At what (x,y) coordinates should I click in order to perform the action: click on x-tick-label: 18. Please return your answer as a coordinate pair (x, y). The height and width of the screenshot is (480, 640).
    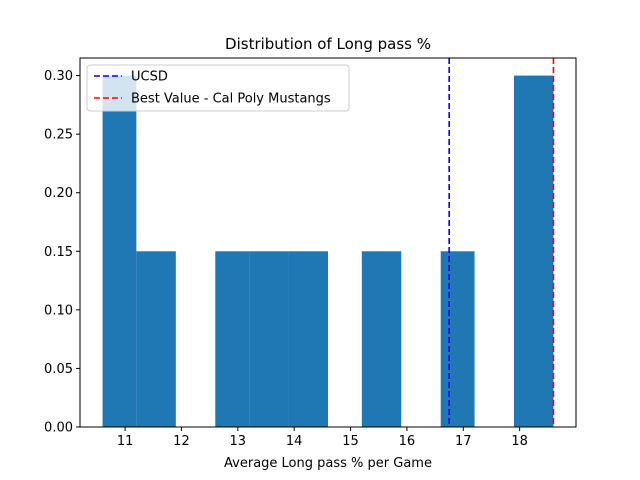
    Looking at the image, I should click on (519, 441).